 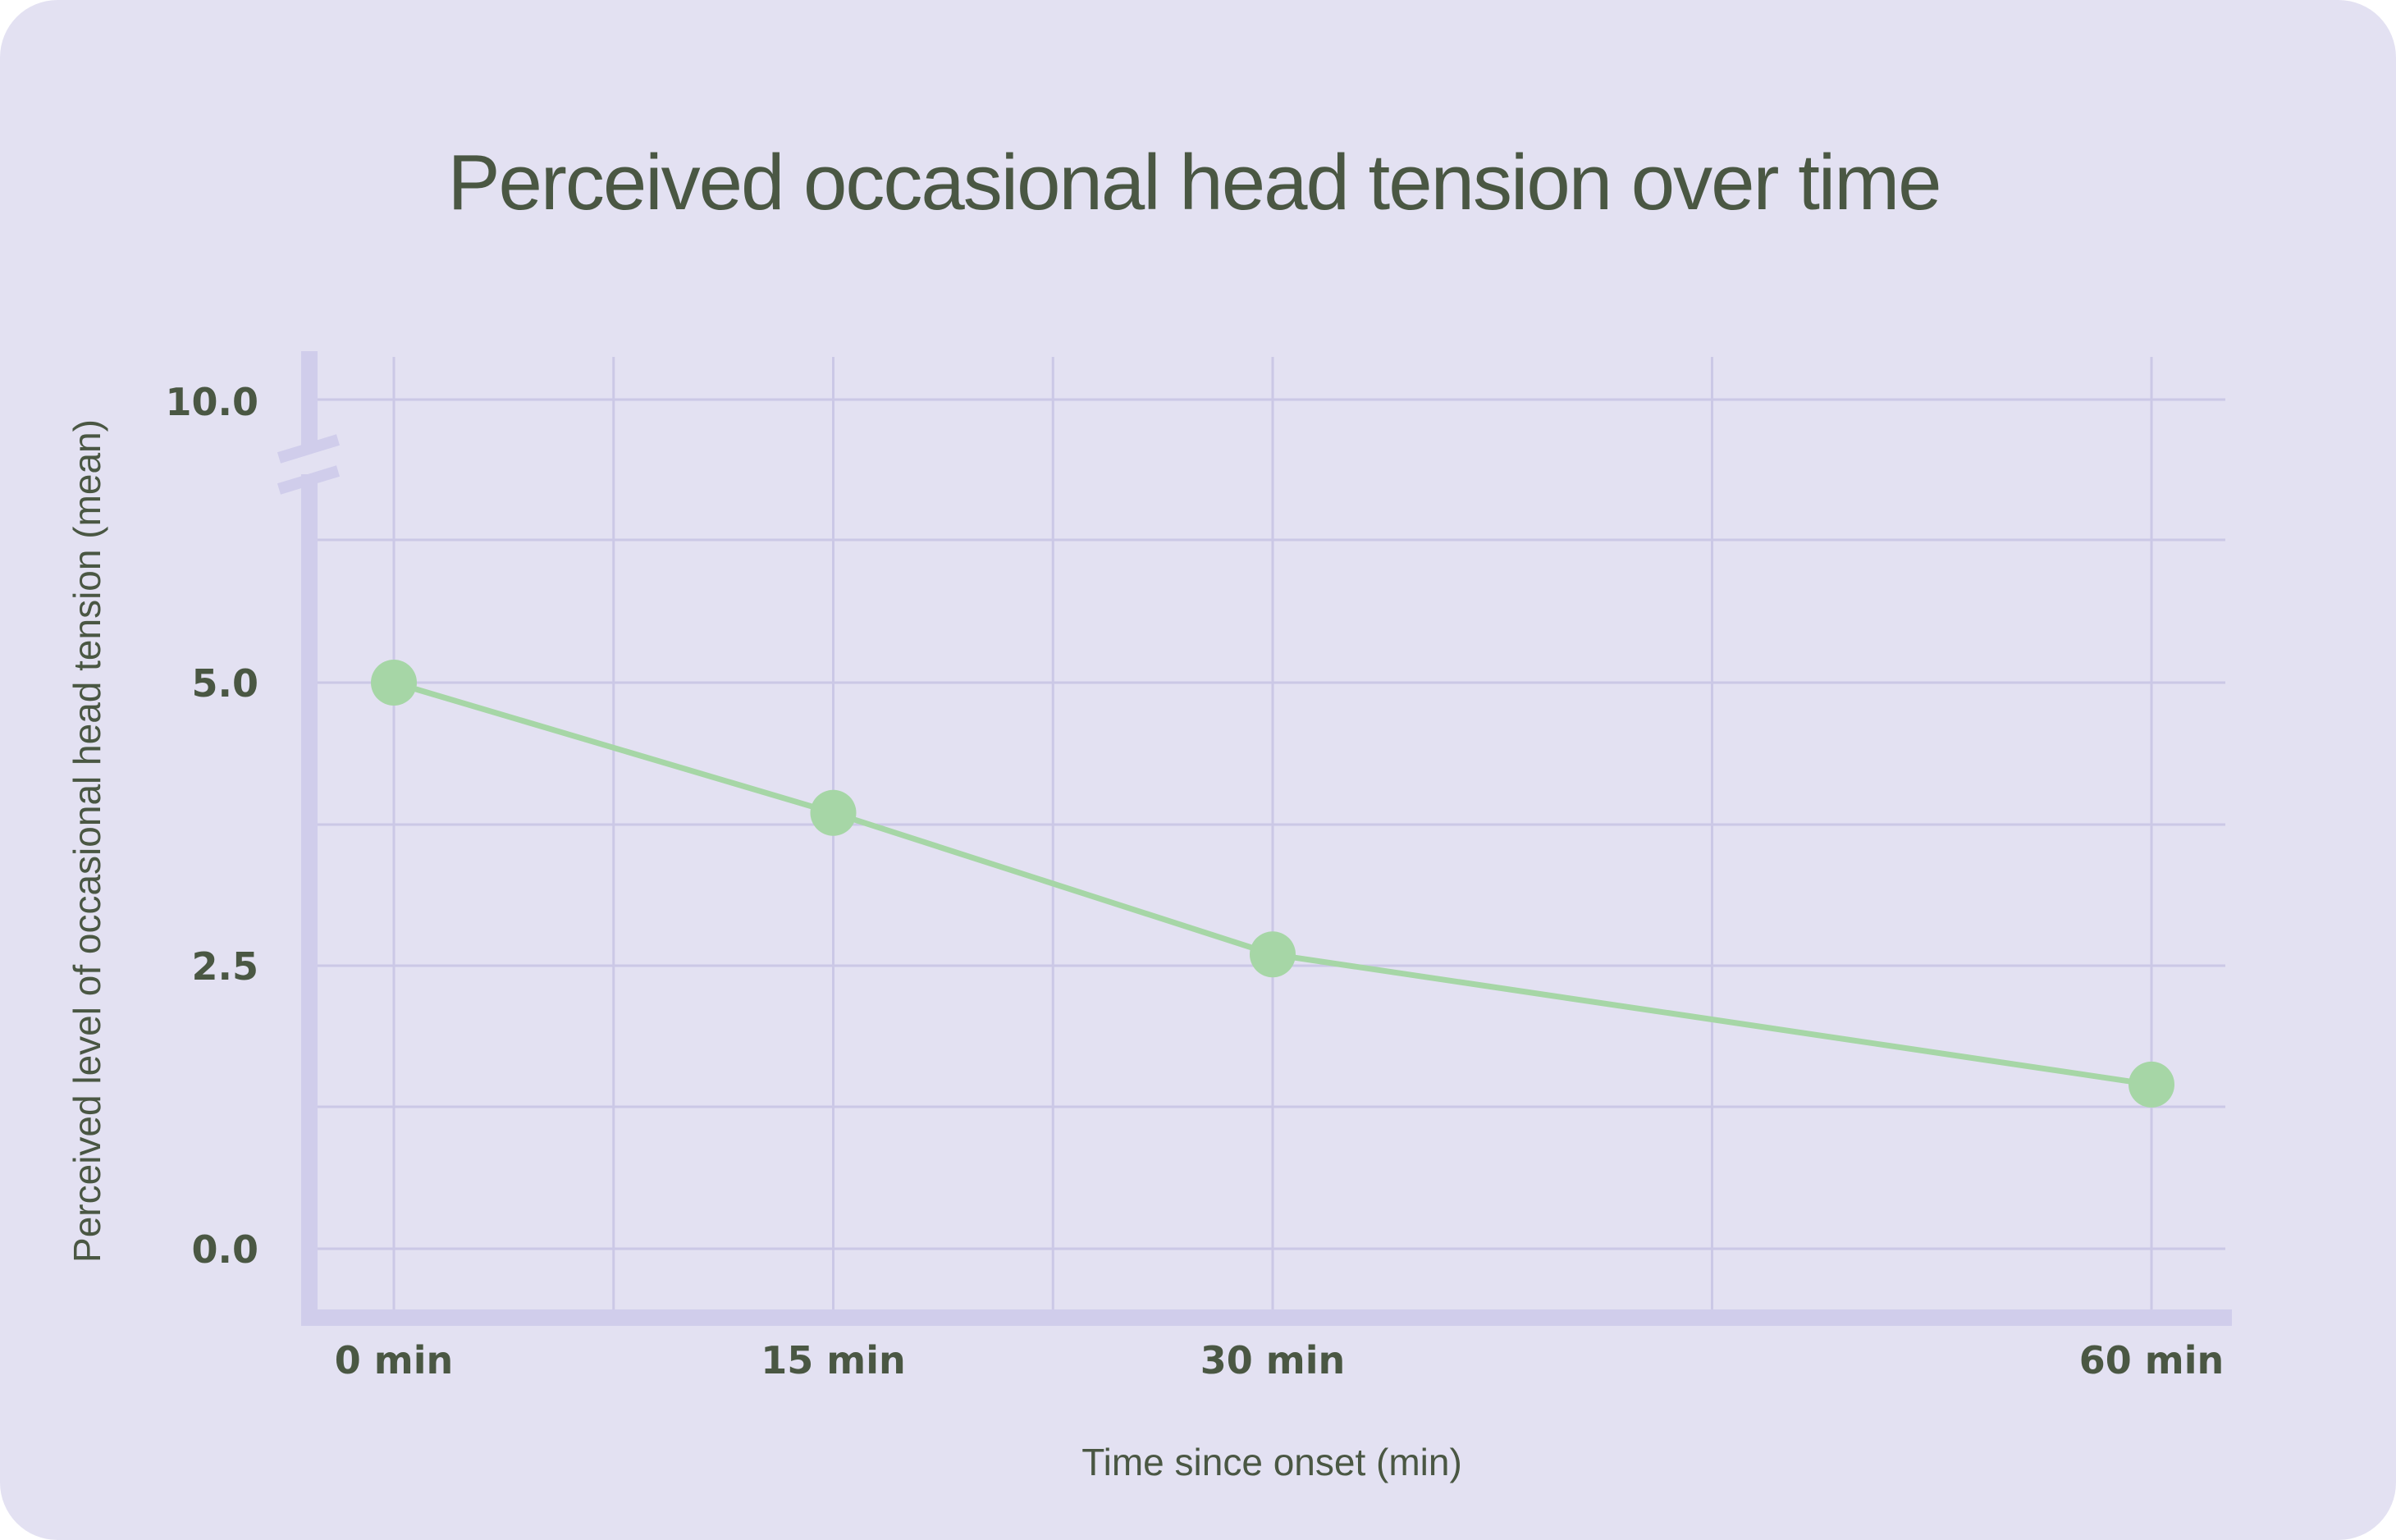 What do you see at coordinates (212, 402) in the screenshot?
I see `y-tick-label: 10.0` at bounding box center [212, 402].